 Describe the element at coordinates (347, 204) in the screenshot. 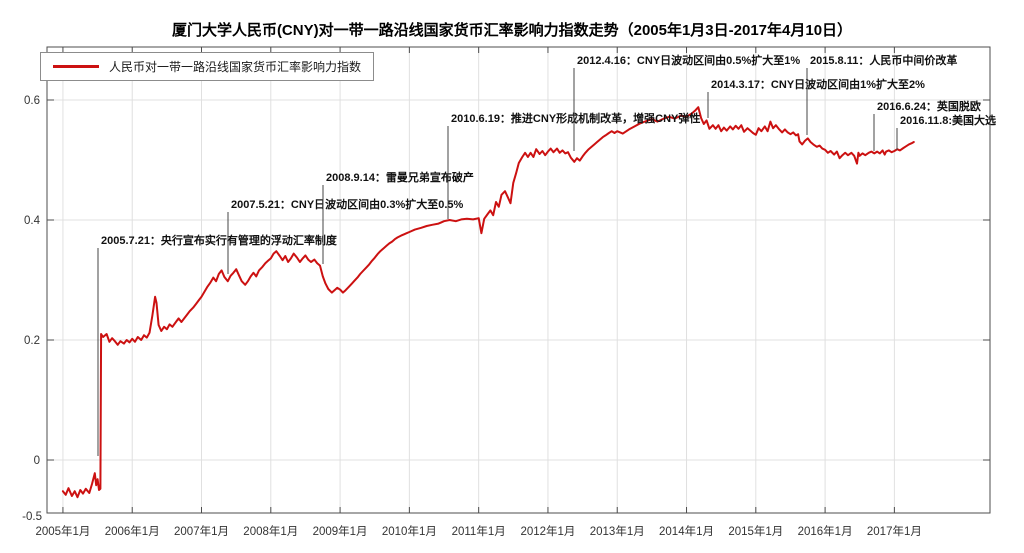

I see `annotation-label: 2007.5.21：CNY日波动区间由0.3%扩大至0.5%` at that location.